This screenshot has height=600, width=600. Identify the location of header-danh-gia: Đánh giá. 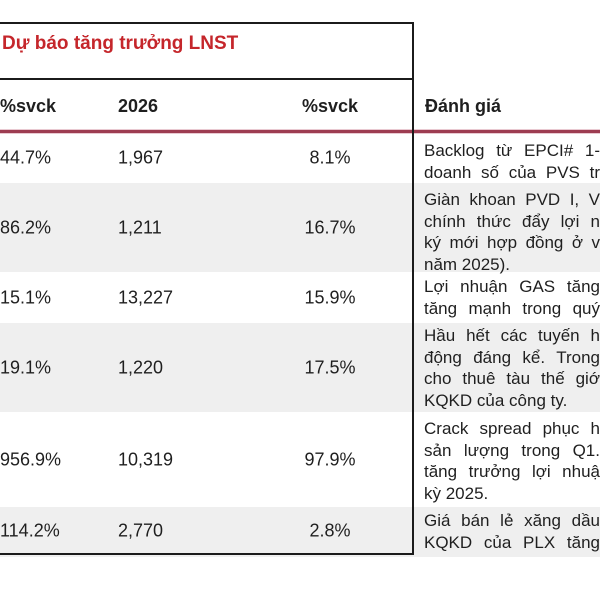
(463, 106).